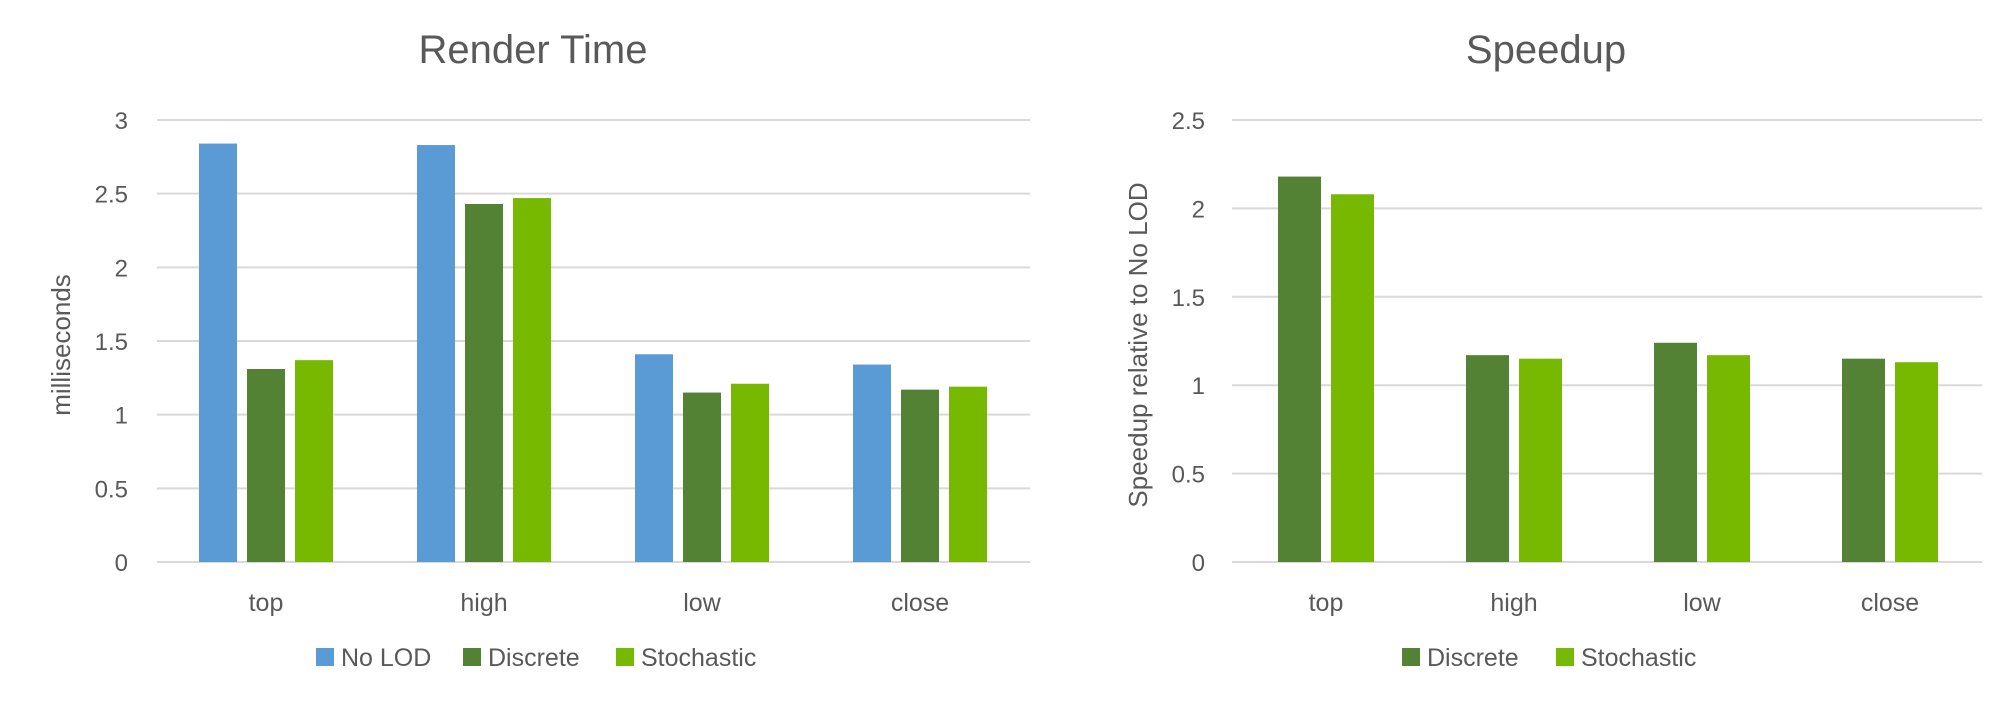  I want to click on y-tick-label: 3, so click(121, 121).